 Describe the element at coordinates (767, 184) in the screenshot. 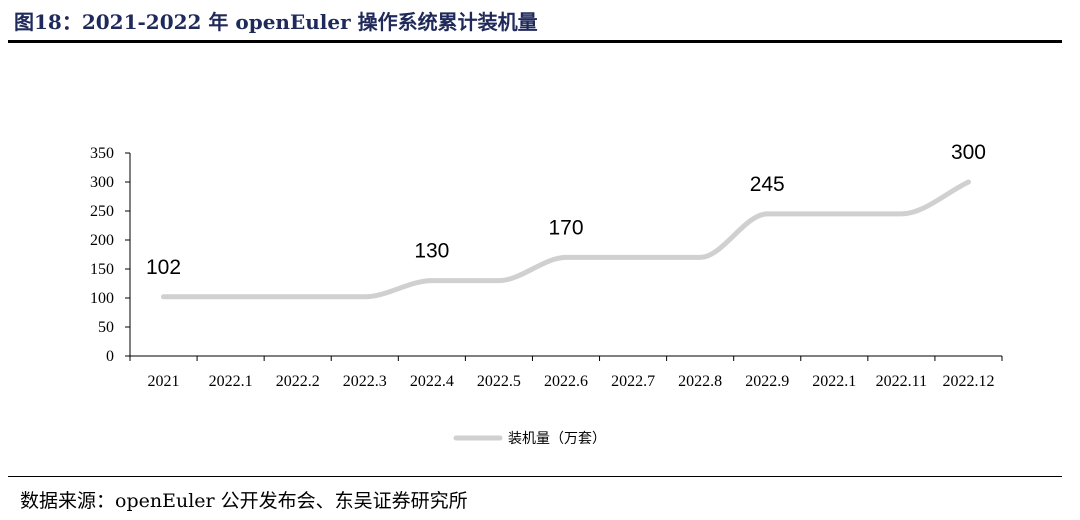

I see `data-label: 245` at that location.